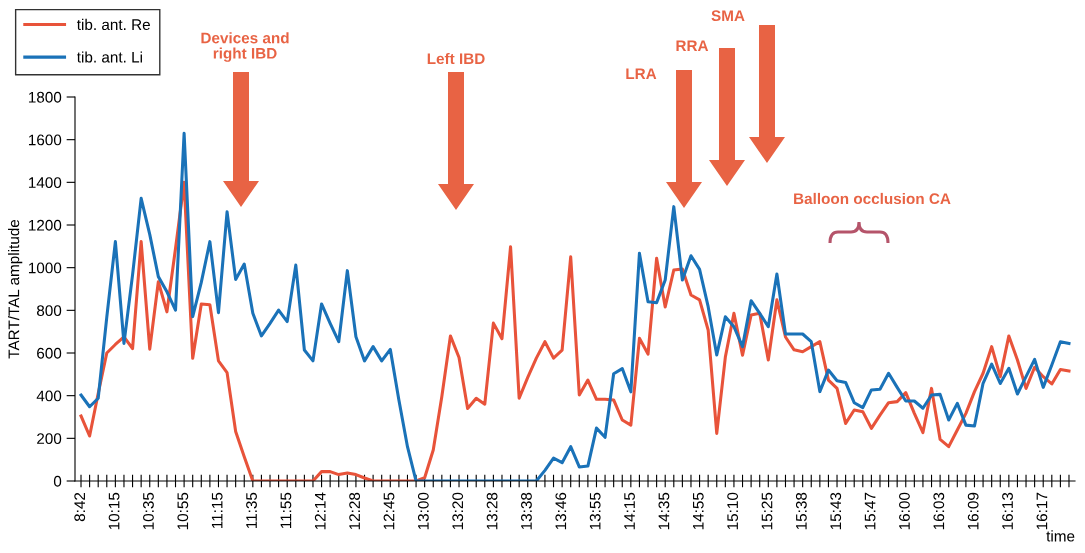  Describe the element at coordinates (492, 511) in the screenshot. I see `x-tick-label: 13:28` at that location.